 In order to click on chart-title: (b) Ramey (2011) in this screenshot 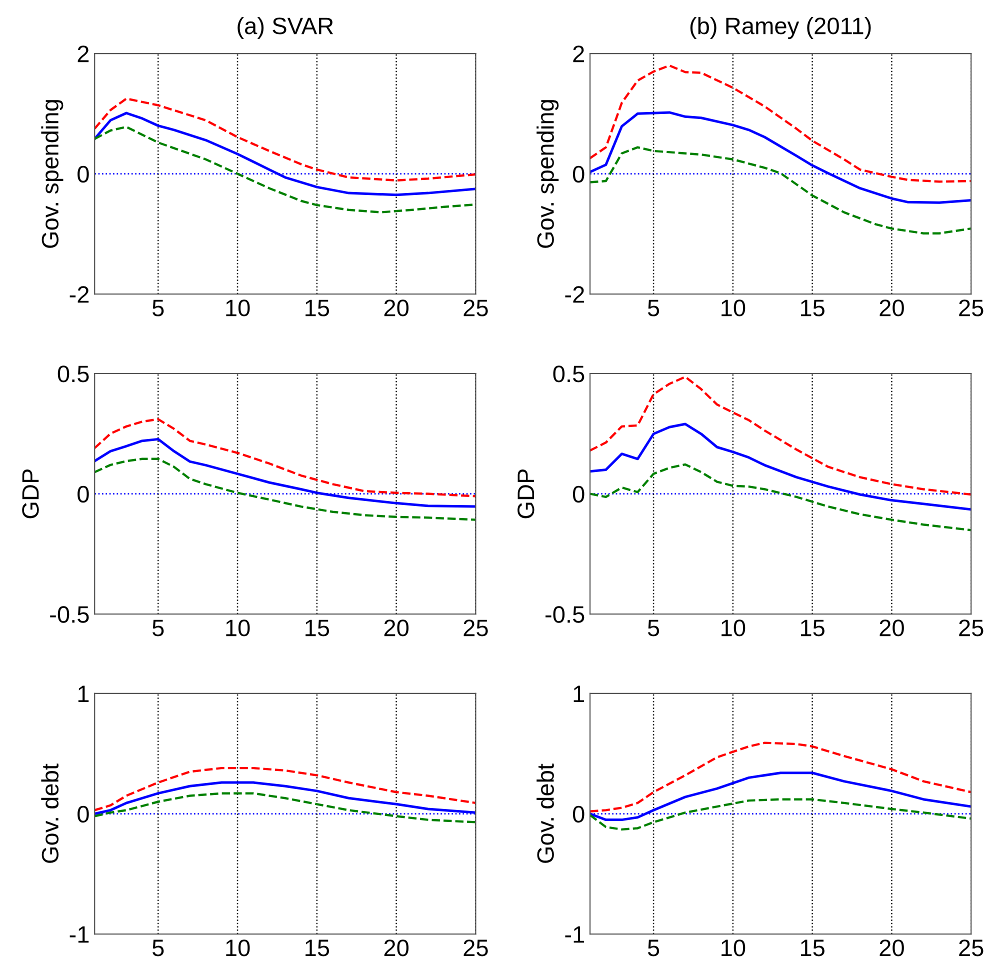, I will do `click(780, 27)`.